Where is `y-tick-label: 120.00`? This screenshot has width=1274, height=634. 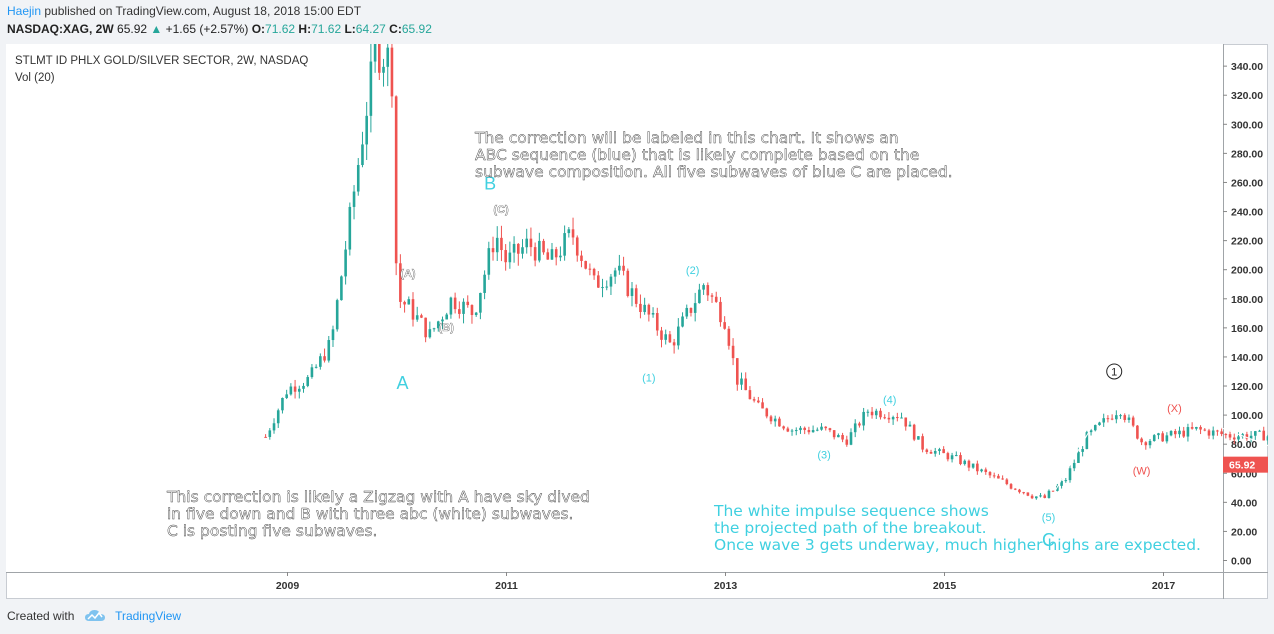
y-tick-label: 120.00 is located at coordinates (1247, 387).